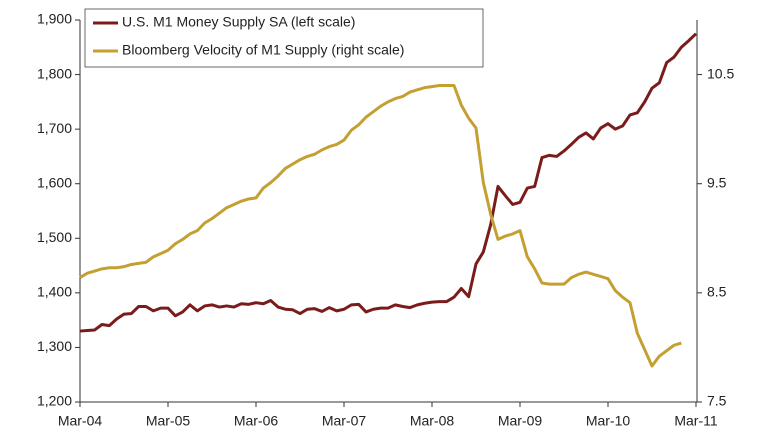  I want to click on legend-label: U.S. M1 Money Supply SA (left scale), so click(238, 22).